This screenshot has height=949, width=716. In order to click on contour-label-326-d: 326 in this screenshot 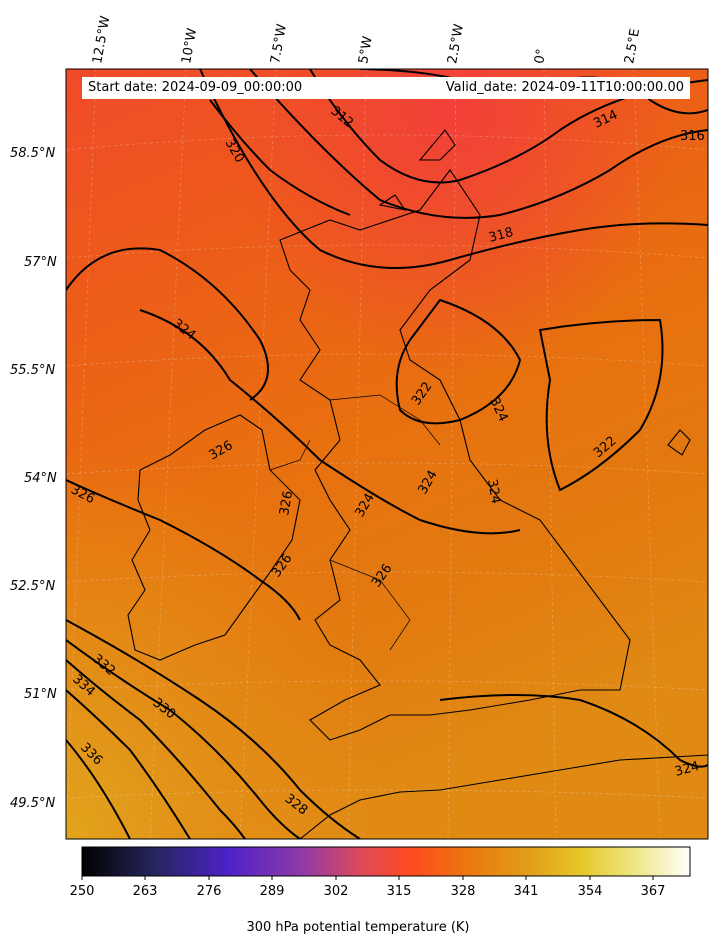, I will do `click(286, 503)`.